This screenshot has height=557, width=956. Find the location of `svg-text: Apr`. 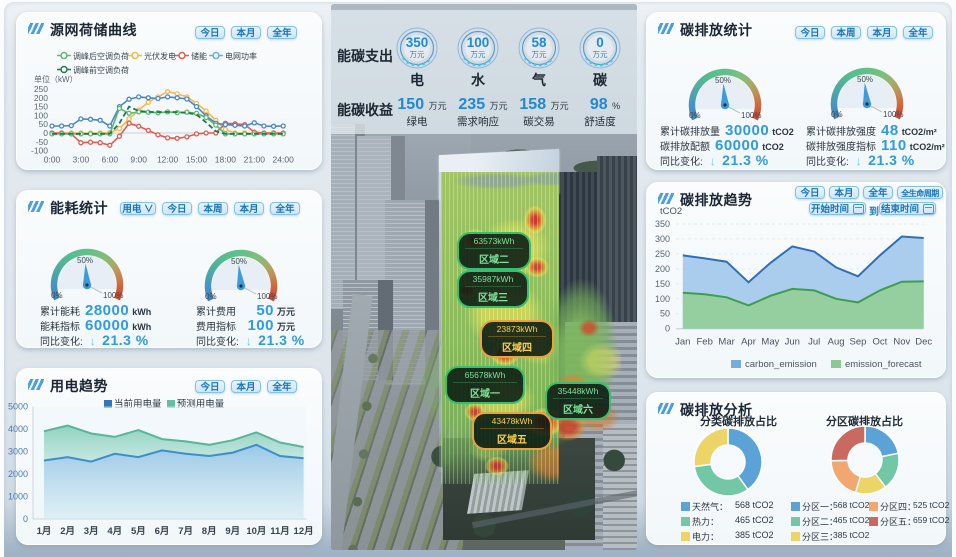

svg-text: Apr is located at coordinates (748, 342).